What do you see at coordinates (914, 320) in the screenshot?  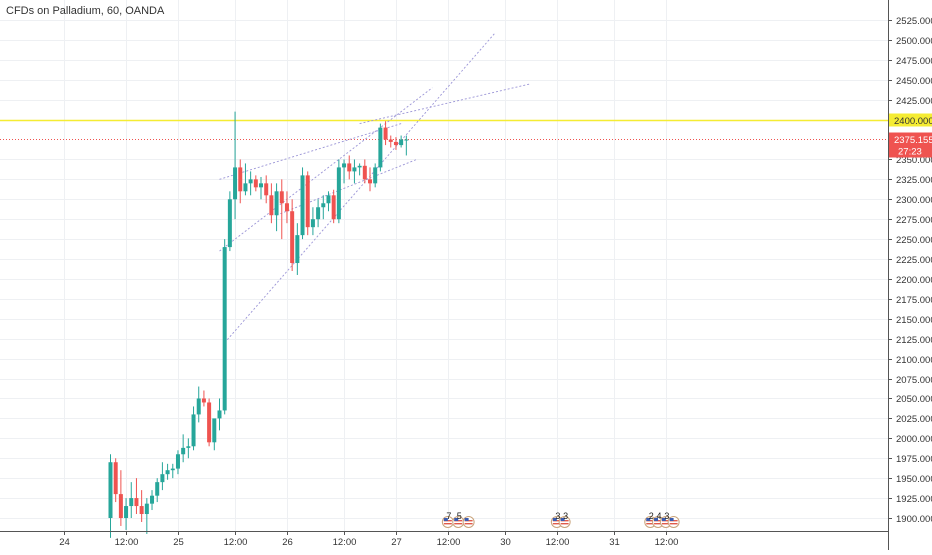 I see `y-tick-label: 2150.000` at bounding box center [914, 320].